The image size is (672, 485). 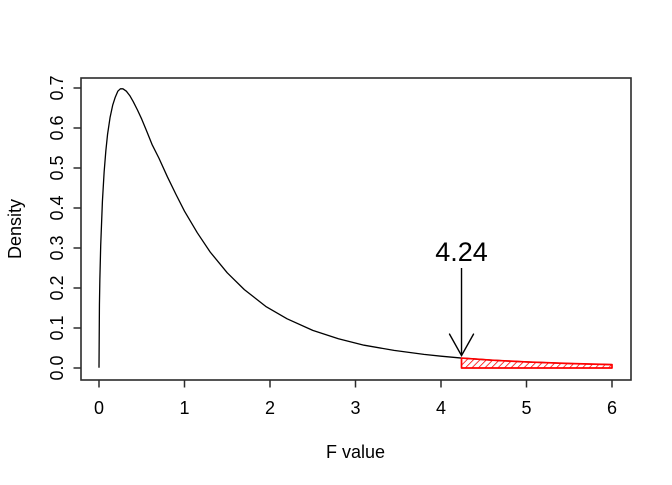 What do you see at coordinates (184, 408) in the screenshot?
I see `x-tick-label-1: 1` at bounding box center [184, 408].